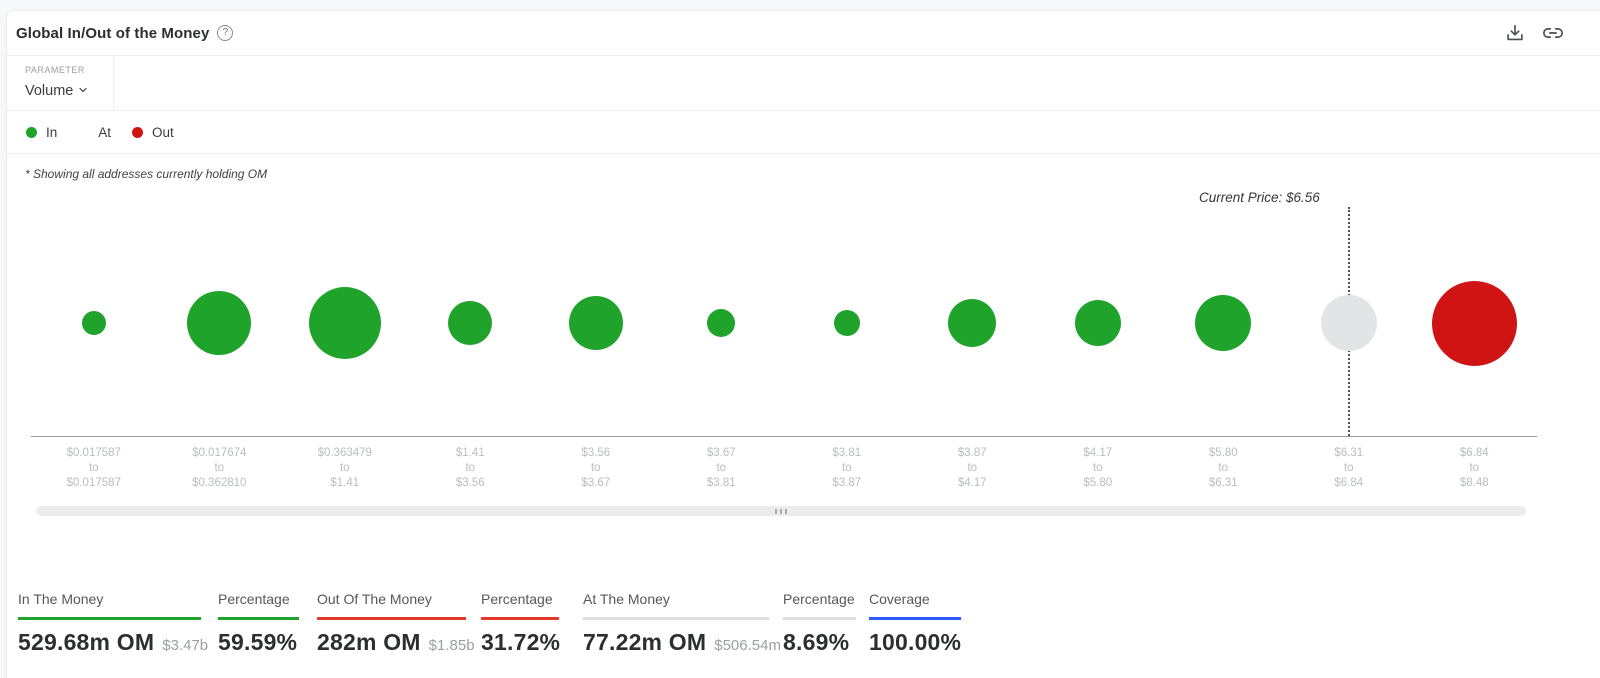 The height and width of the screenshot is (678, 1600). I want to click on x-axis-line, so click(784, 436).